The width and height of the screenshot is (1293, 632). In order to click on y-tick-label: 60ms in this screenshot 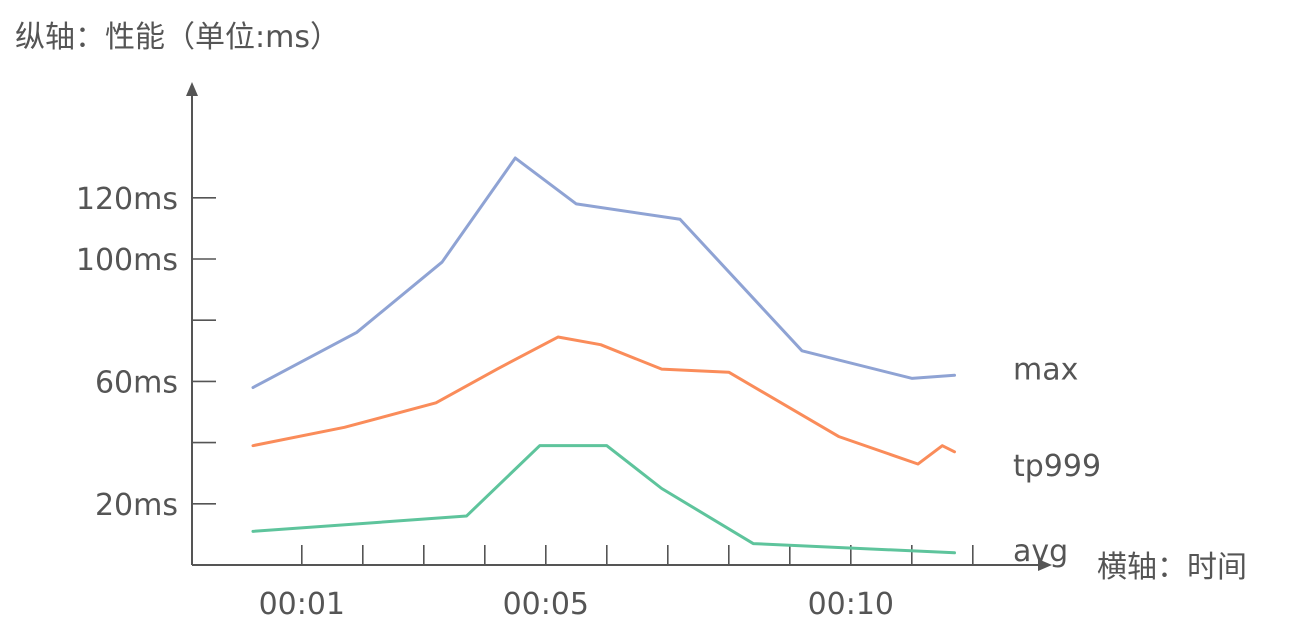, I will do `click(136, 382)`.